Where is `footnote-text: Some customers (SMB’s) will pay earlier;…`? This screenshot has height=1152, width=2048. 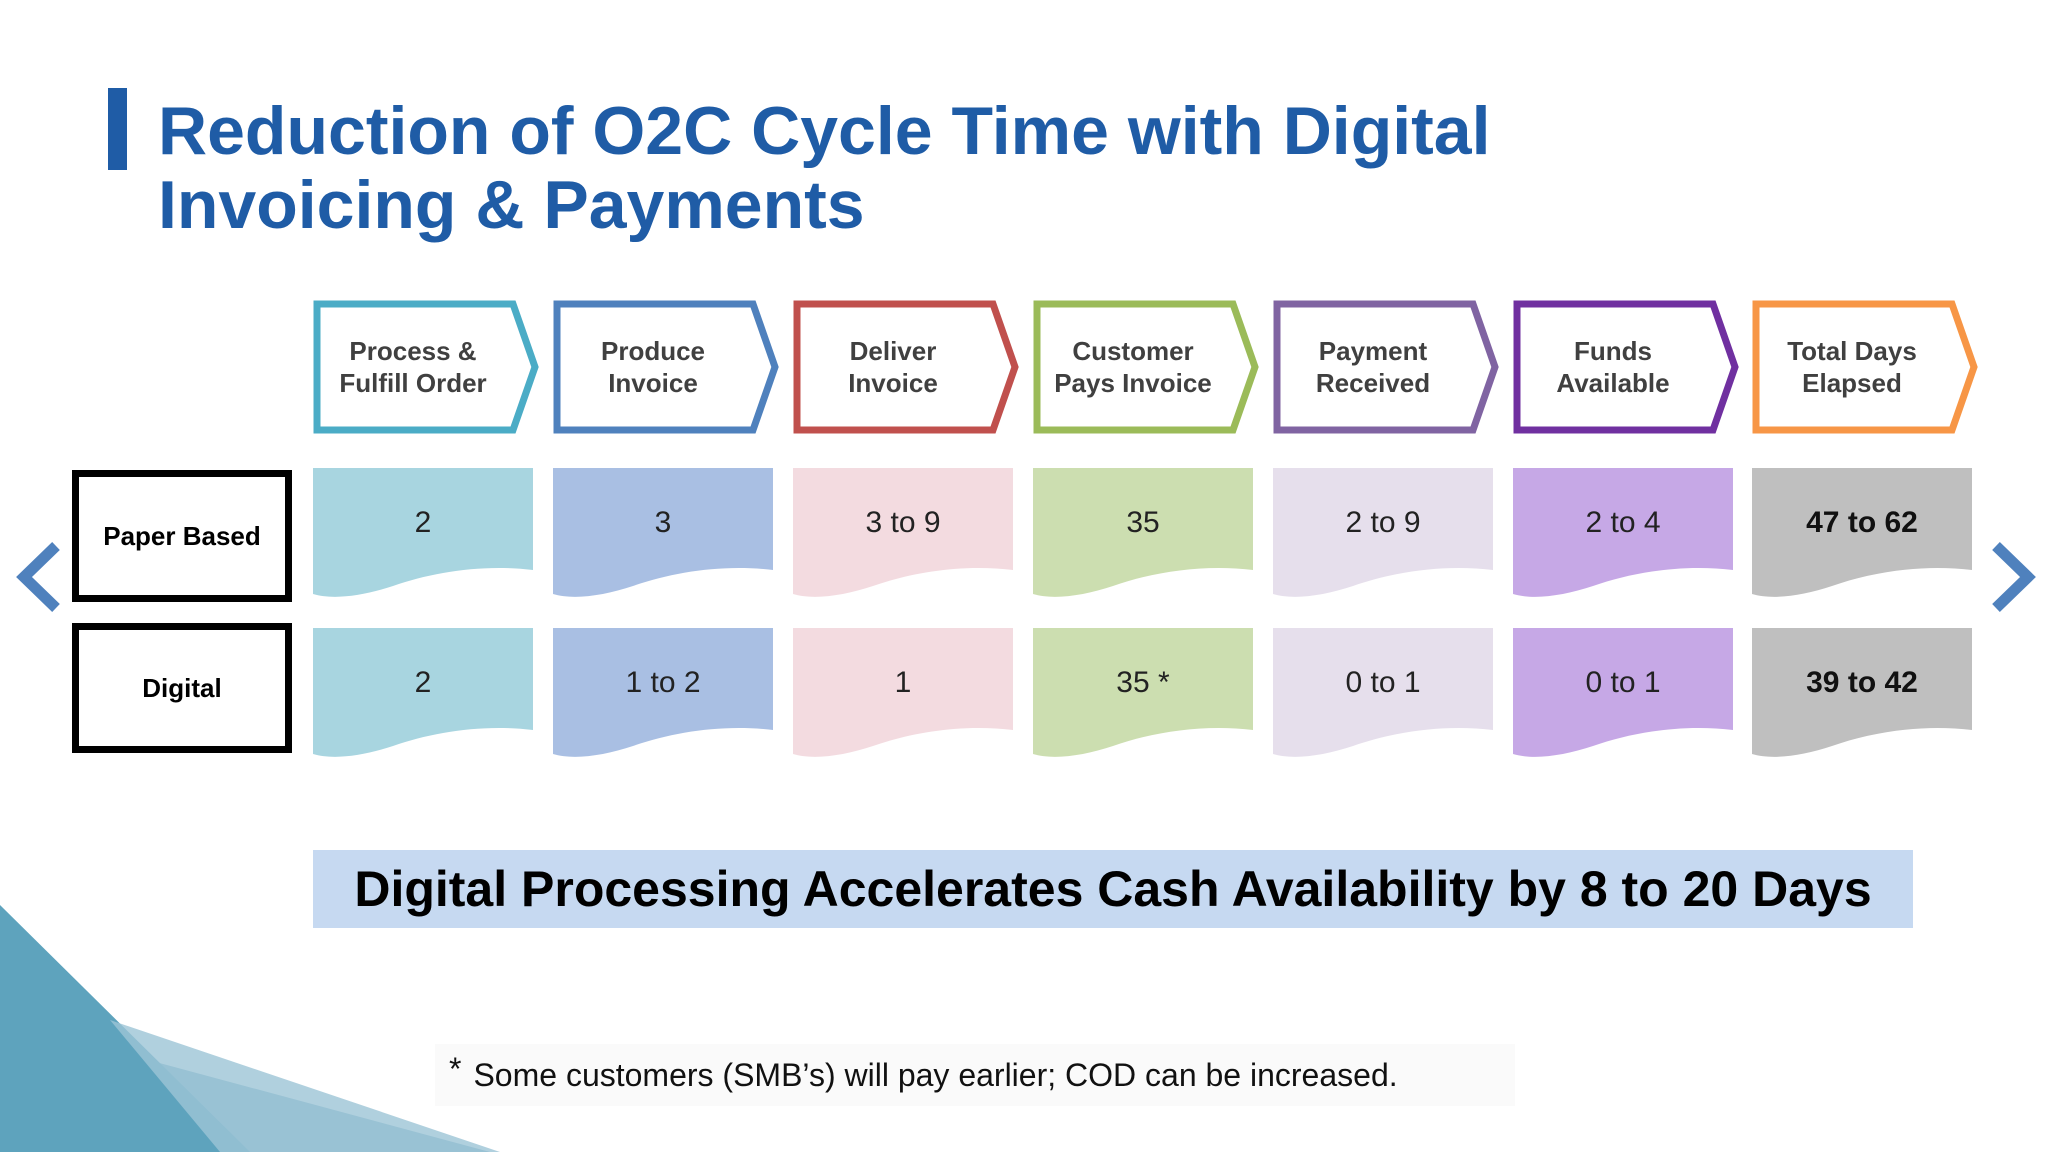 footnote-text: Some customers (SMB’s) will pay earlier;… is located at coordinates (935, 1074).